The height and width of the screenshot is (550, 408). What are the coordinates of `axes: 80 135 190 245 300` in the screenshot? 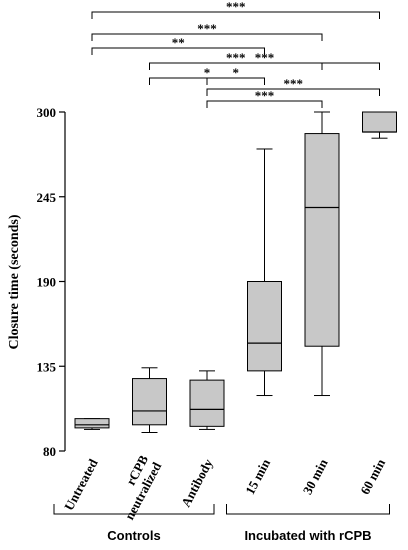 It's located at (51, 282).